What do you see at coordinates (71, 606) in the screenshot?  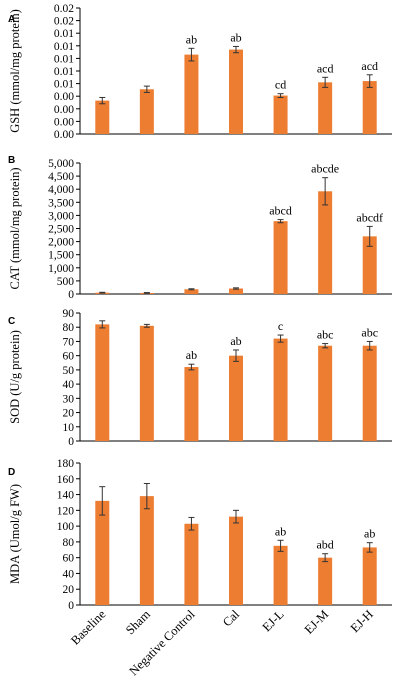 I see `y-tick-label-d: 0` at bounding box center [71, 606].